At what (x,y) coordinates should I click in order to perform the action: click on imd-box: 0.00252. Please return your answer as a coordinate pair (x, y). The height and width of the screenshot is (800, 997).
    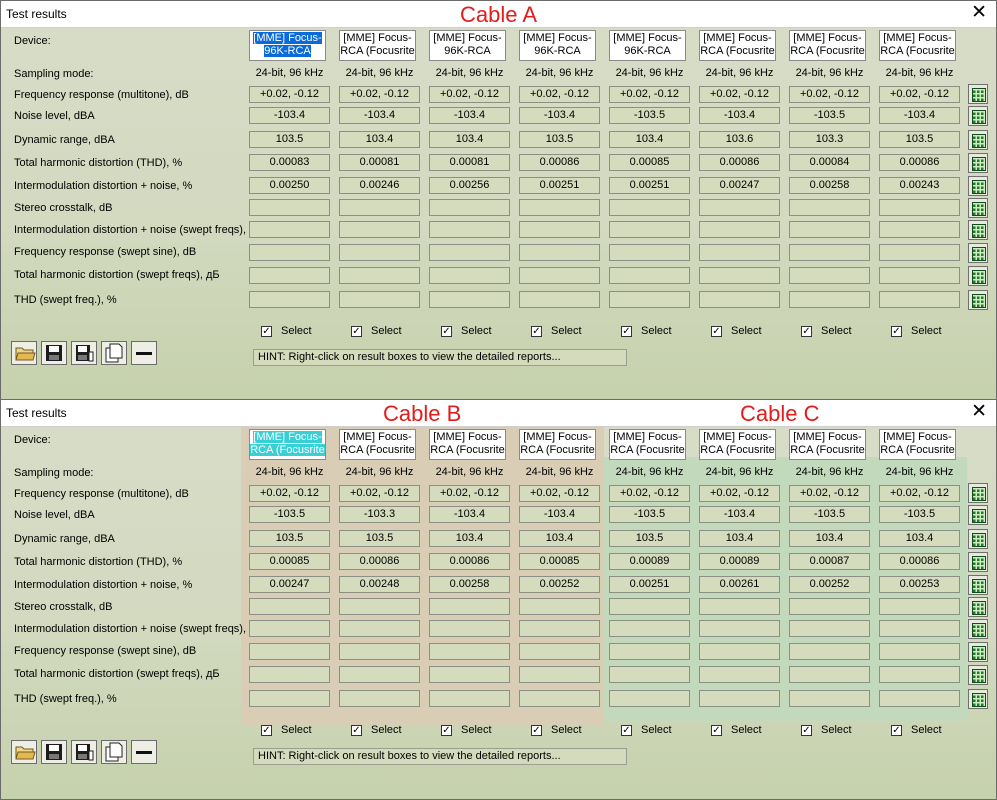
    Looking at the image, I should click on (559, 584).